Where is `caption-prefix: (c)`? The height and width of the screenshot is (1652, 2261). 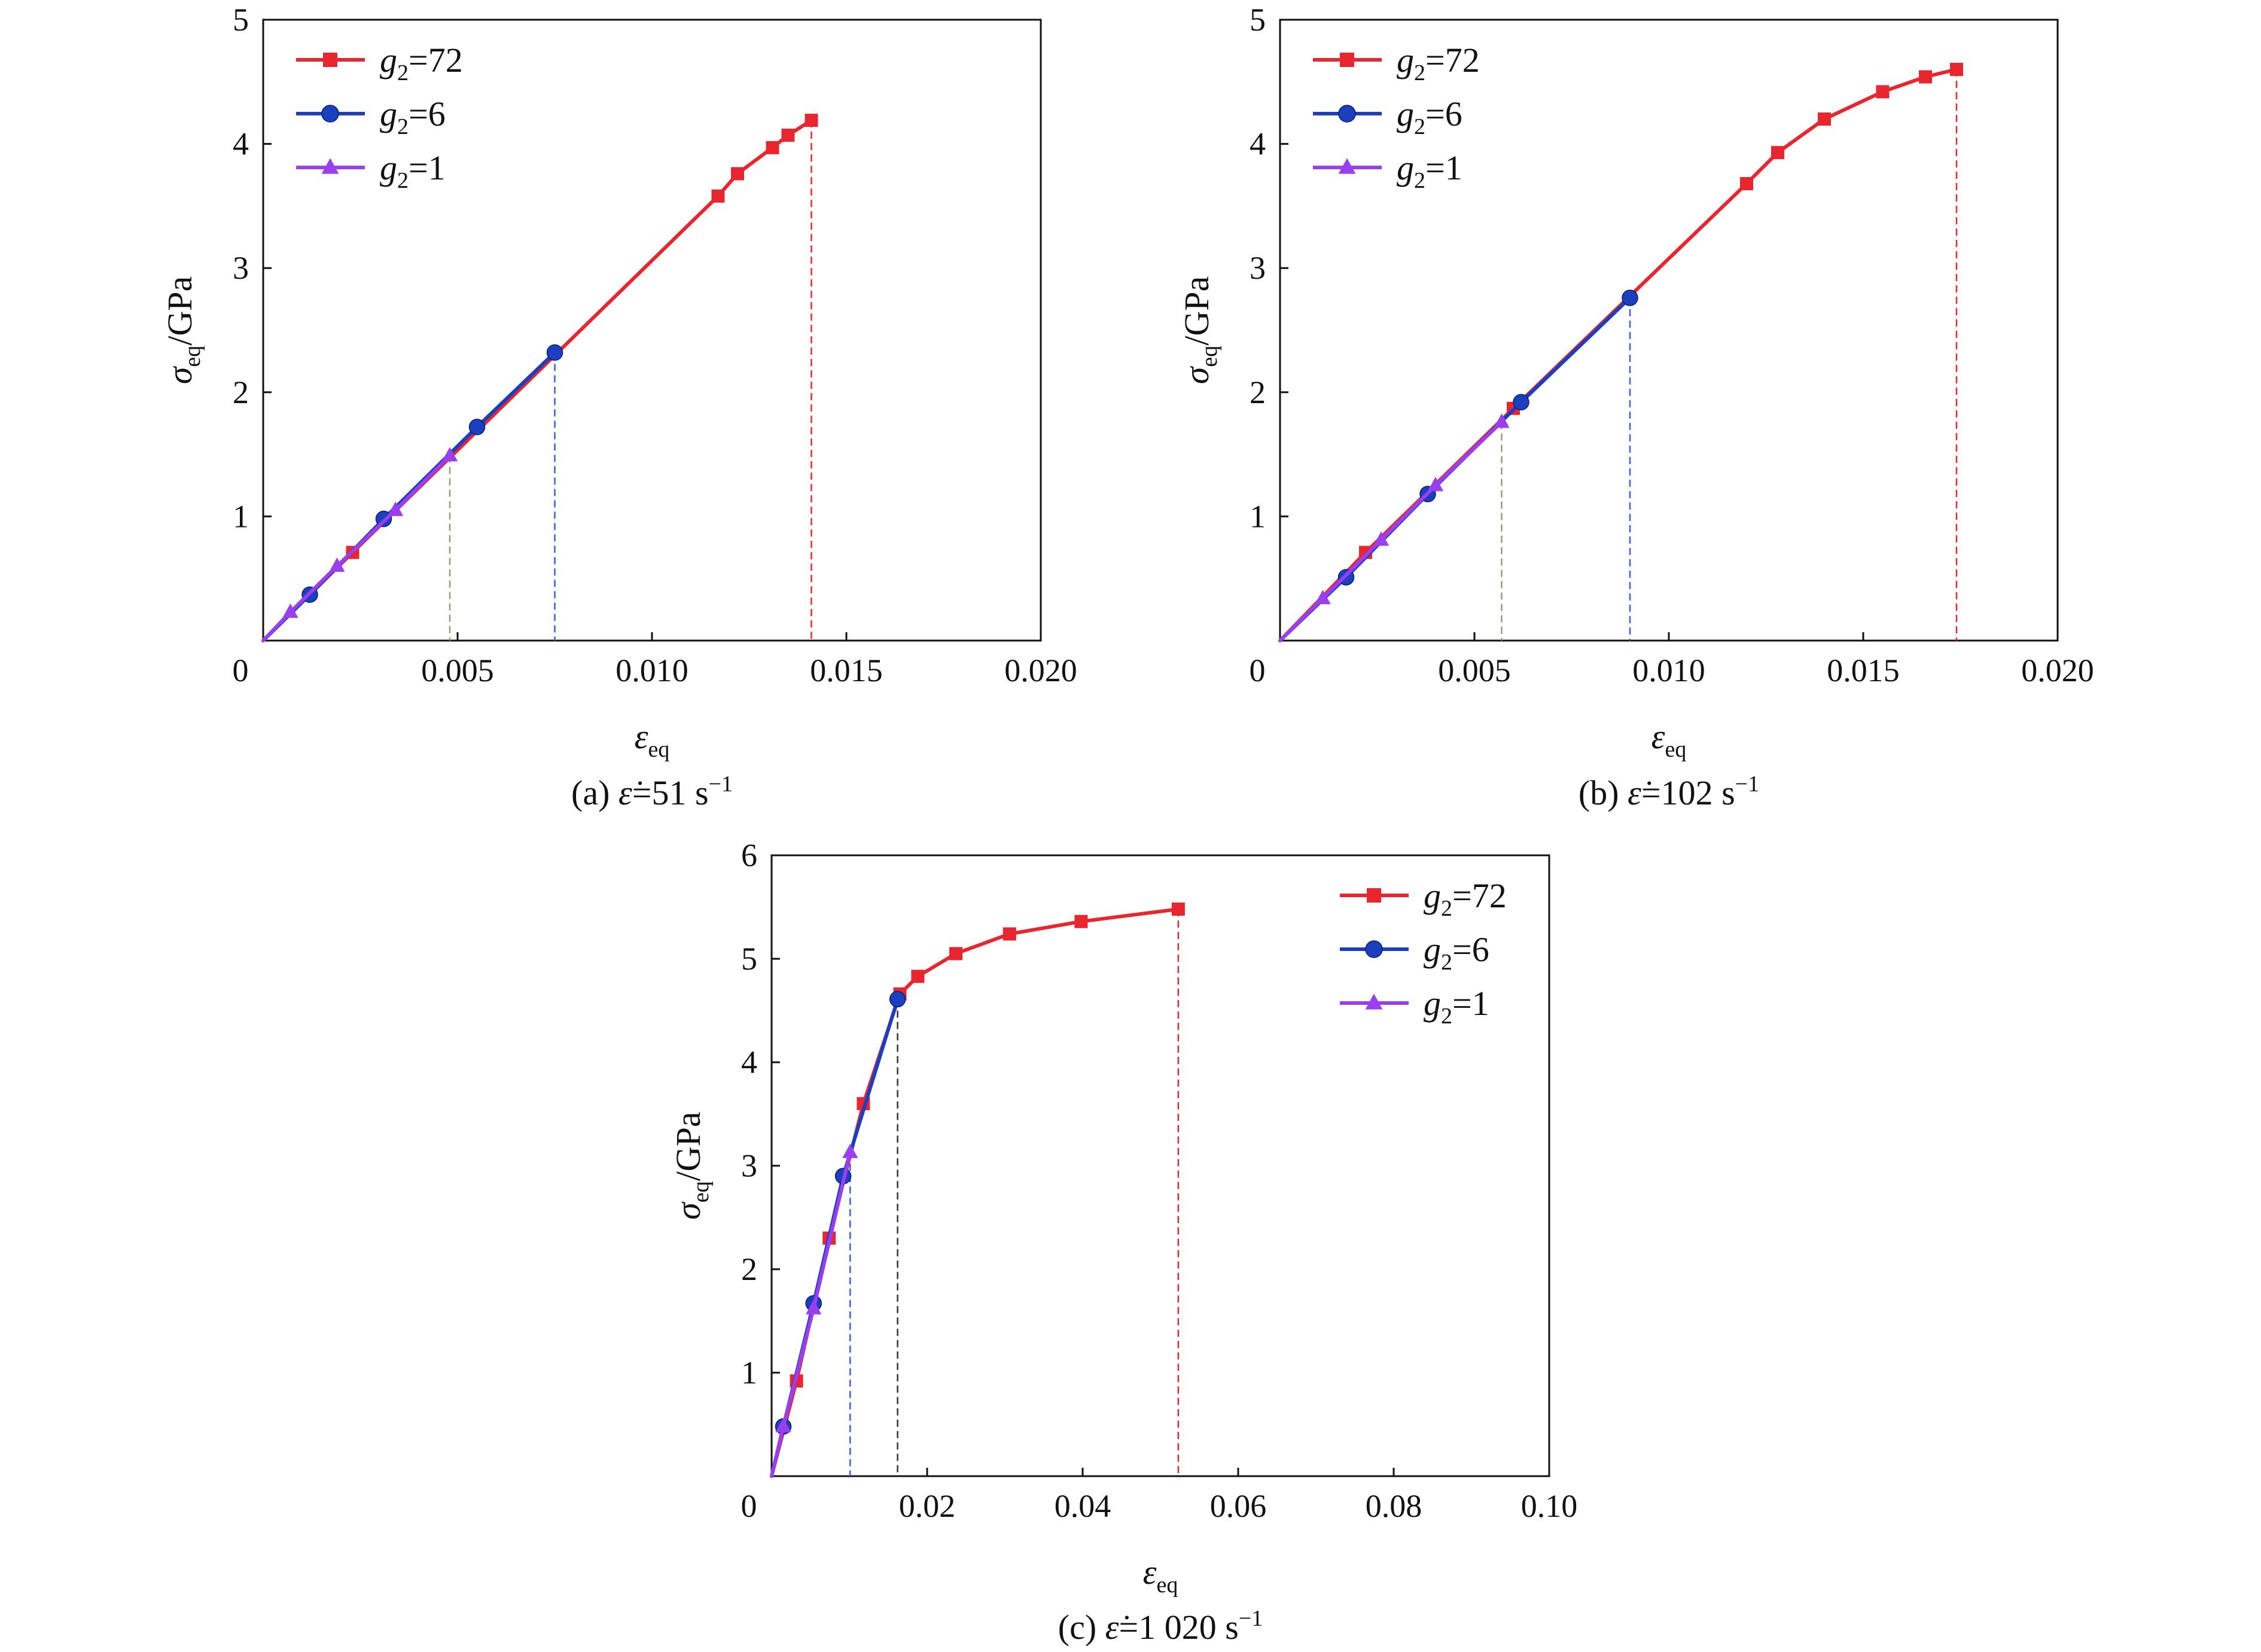
caption-prefix: (c) is located at coordinates (1081, 1627).